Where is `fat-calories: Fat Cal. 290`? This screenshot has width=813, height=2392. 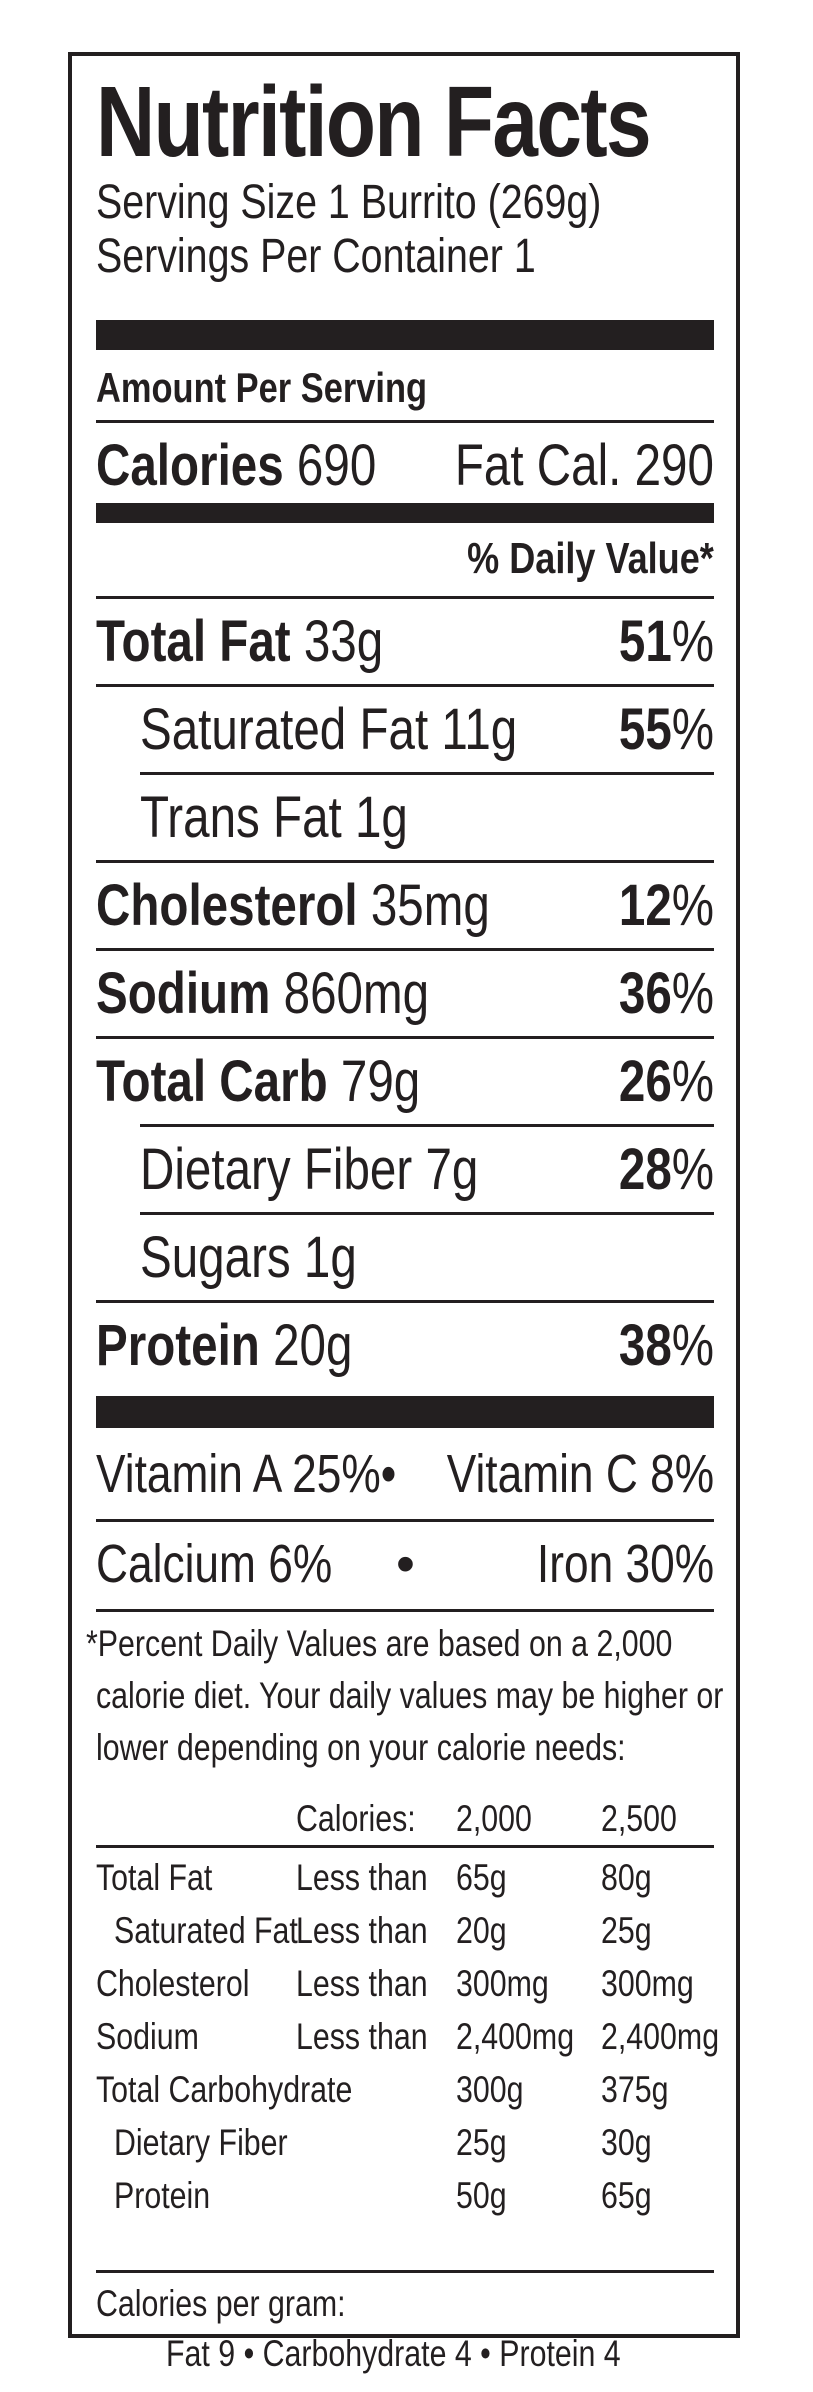 fat-calories: Fat Cal. 290 is located at coordinates (584, 465).